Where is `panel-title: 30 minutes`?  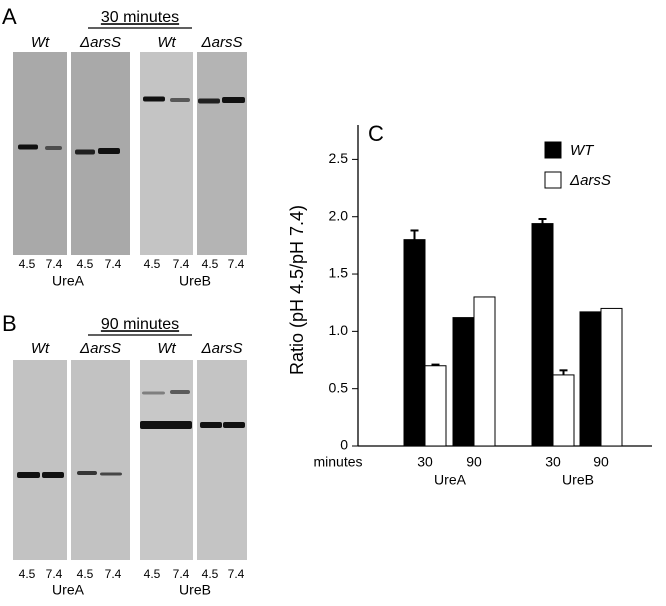
panel-title: 30 minutes is located at coordinates (140, 17).